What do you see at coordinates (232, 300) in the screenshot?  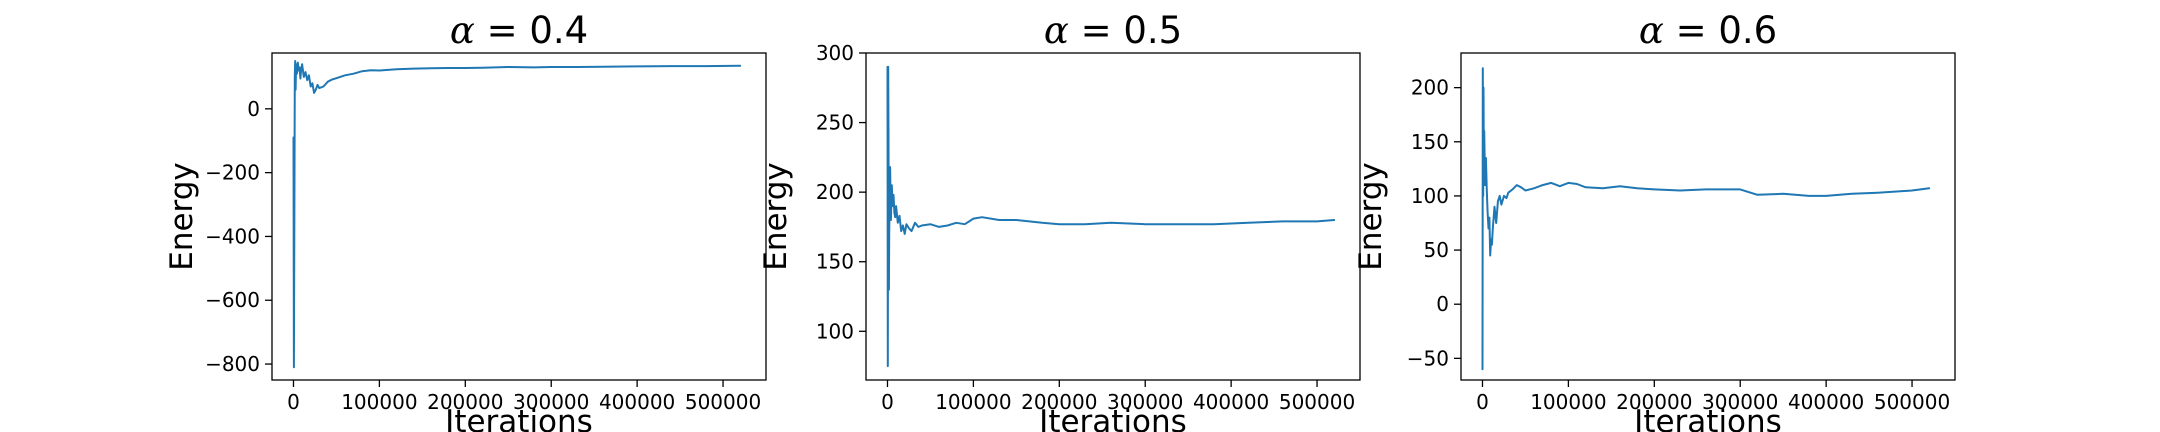 I see `y-tick-label: −600` at bounding box center [232, 300].